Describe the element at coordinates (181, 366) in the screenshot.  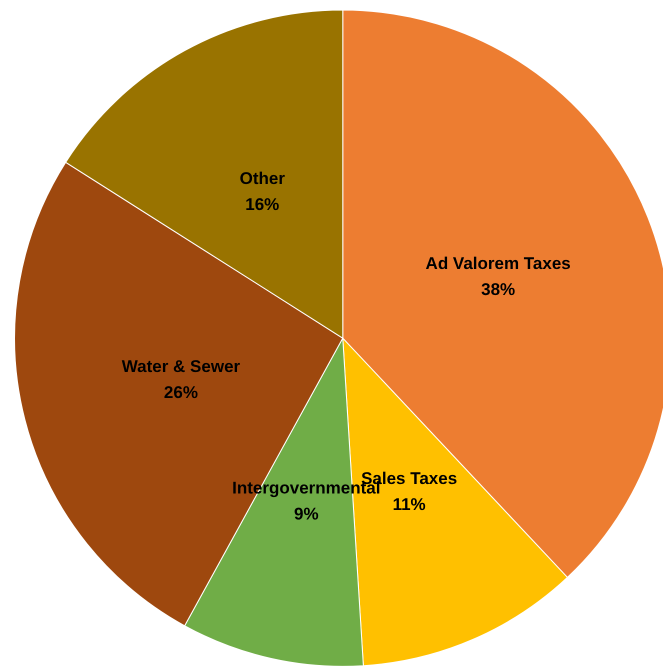
I see `slice-label: Water & Sewer` at that location.